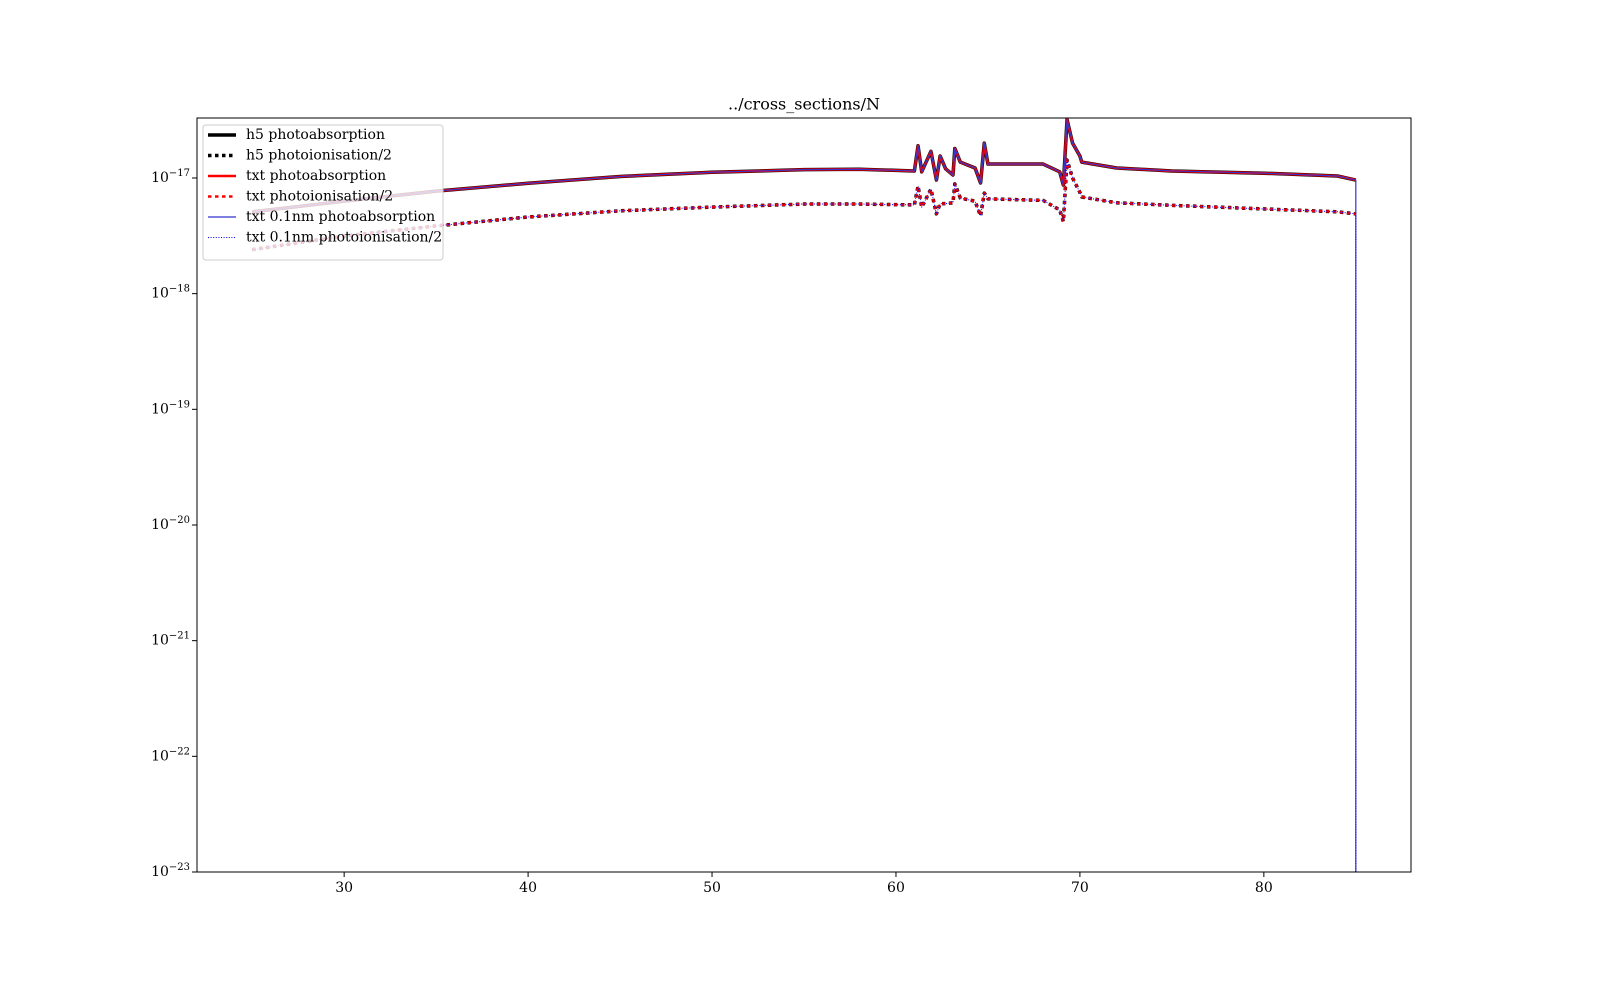 The height and width of the screenshot is (1000, 1600). I want to click on x-tick-label: 30, so click(344, 888).